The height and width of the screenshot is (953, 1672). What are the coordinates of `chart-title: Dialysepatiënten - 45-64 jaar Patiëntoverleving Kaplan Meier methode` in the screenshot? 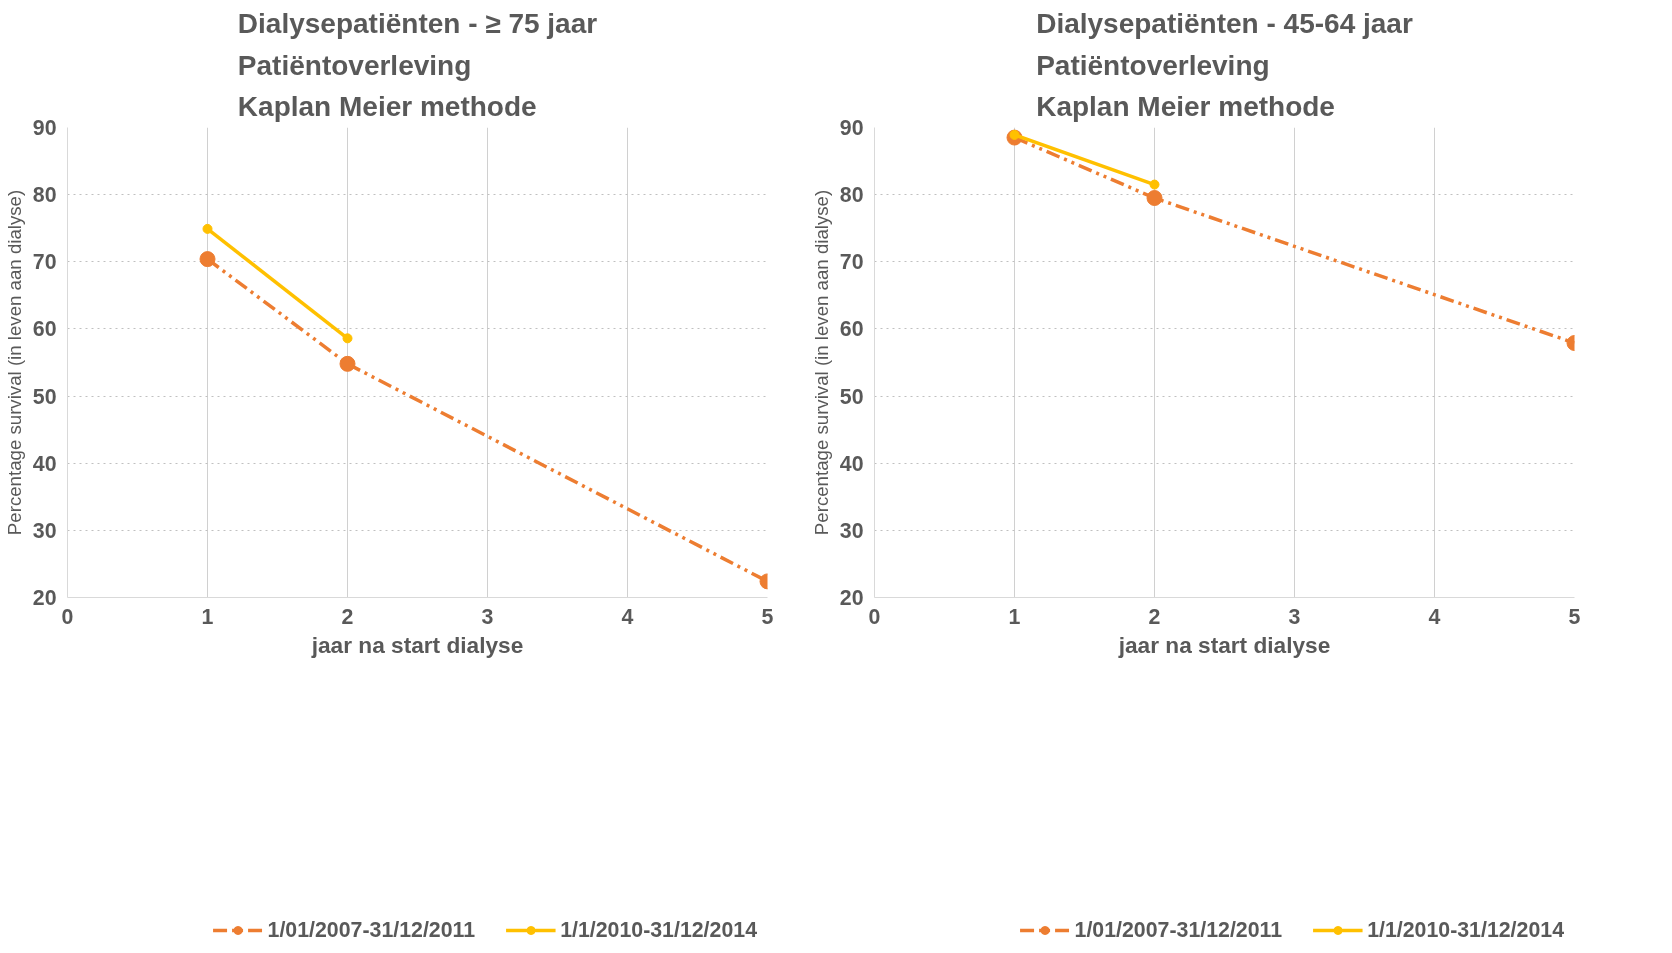 It's located at (1224, 65).